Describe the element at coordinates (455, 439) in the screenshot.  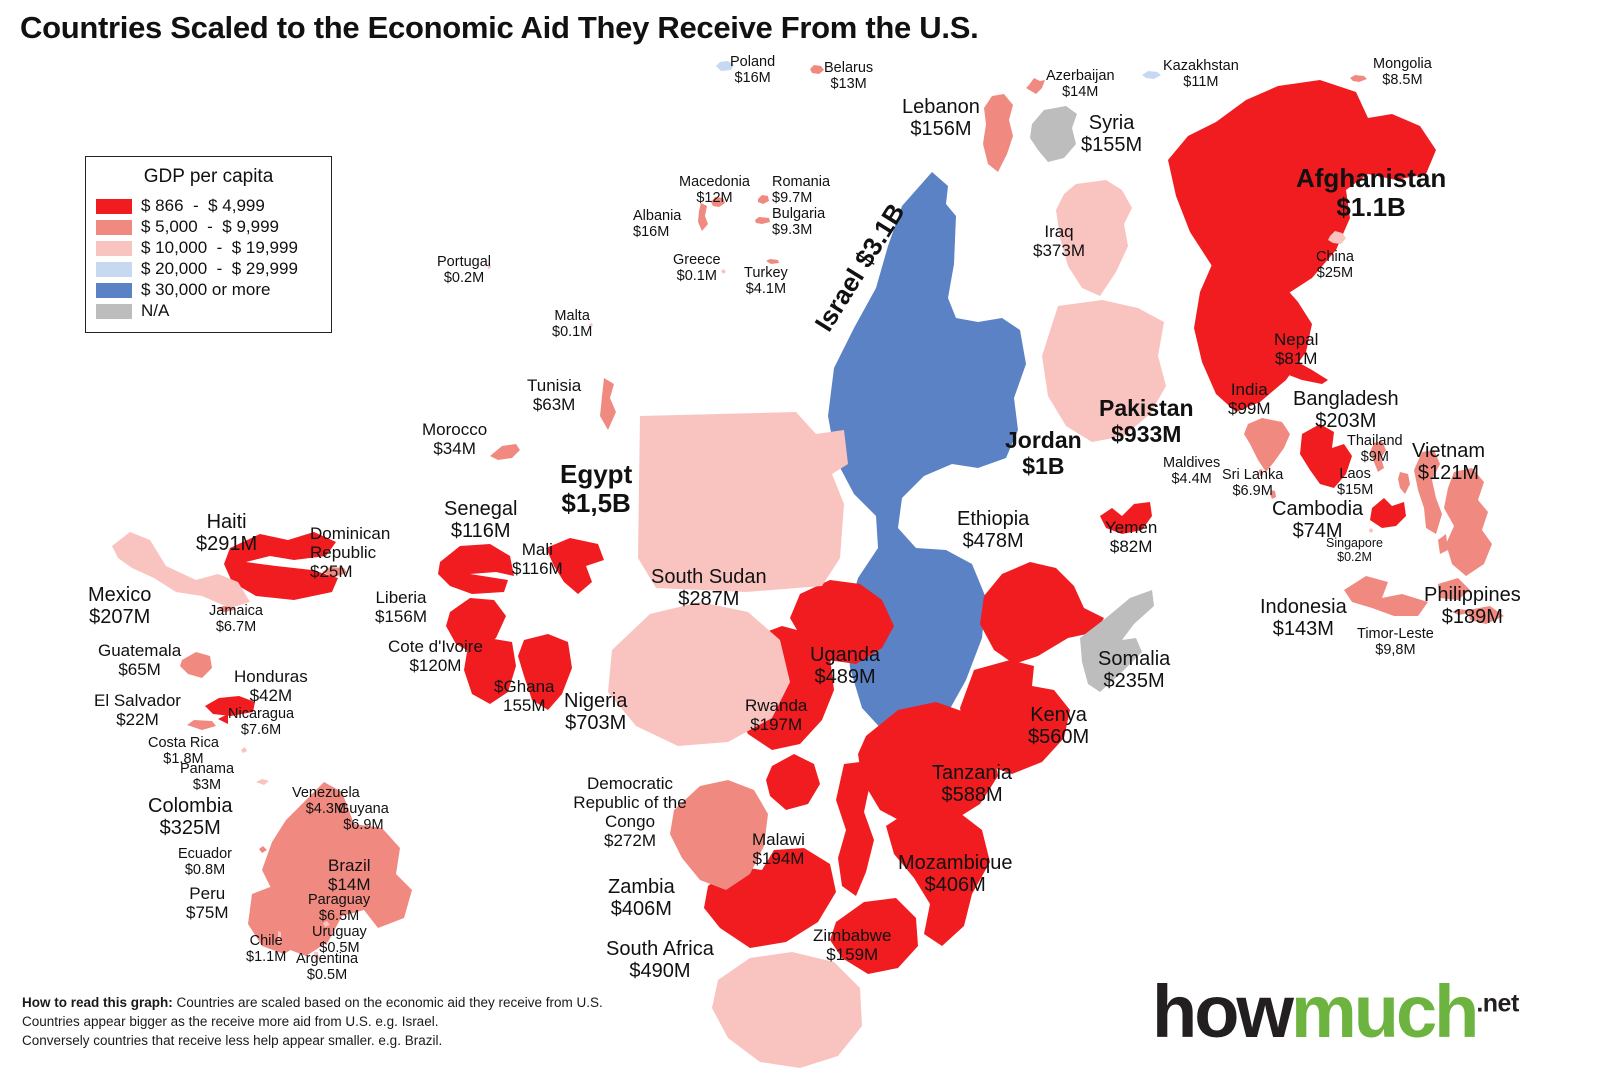
I see `label-morocco: Morocco $34M` at that location.